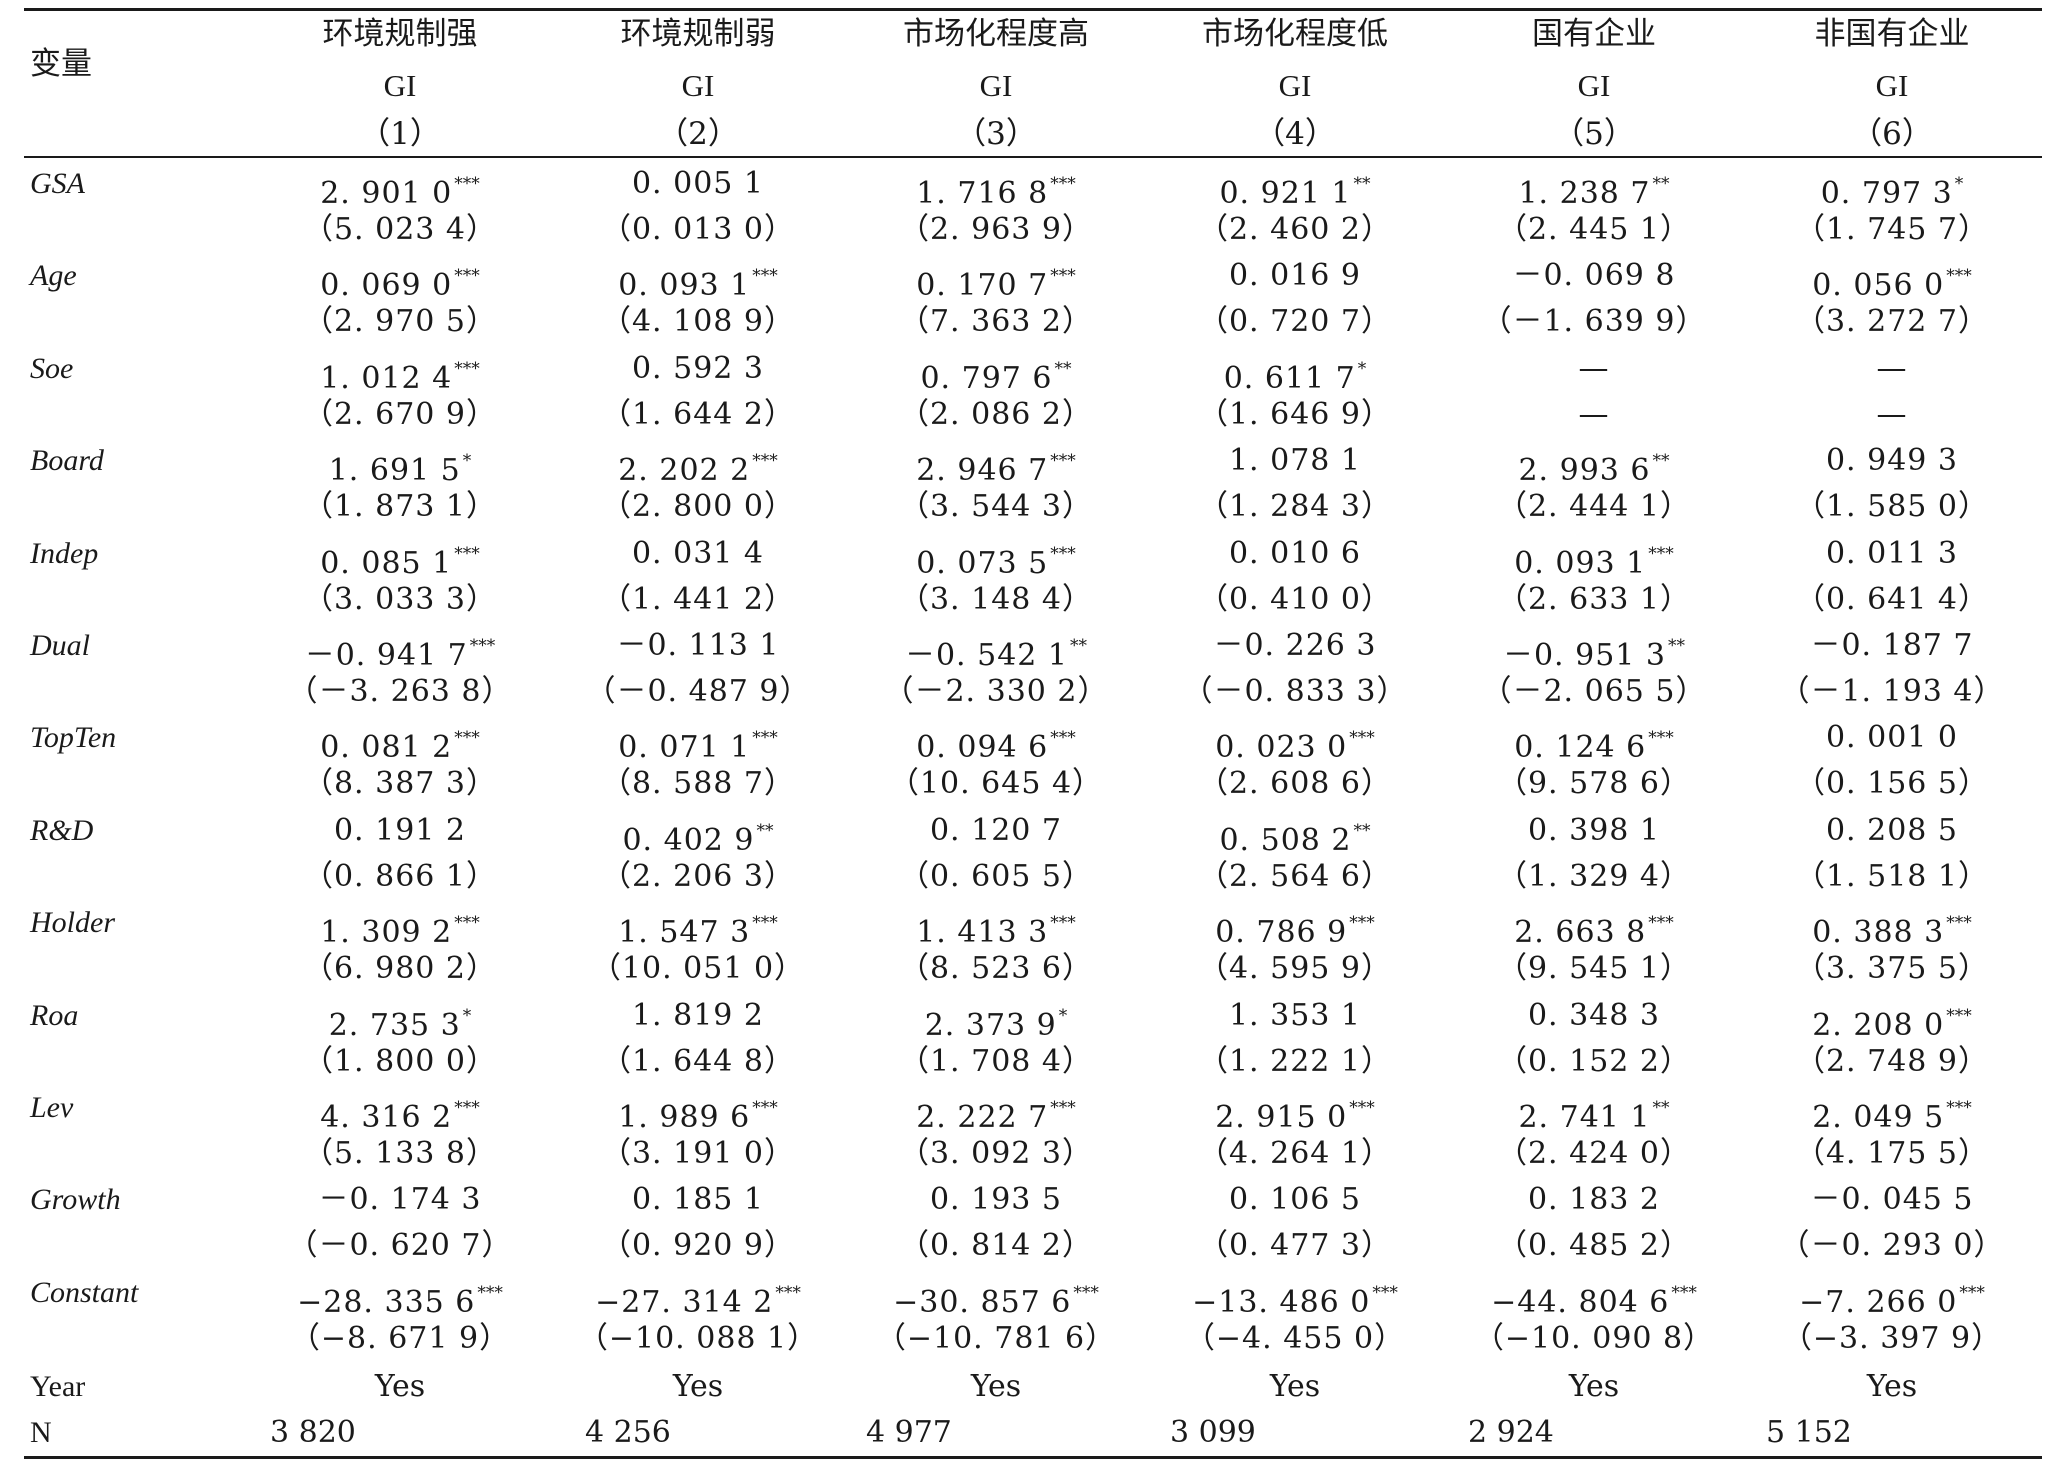 The image size is (2048, 1472). What do you see at coordinates (1892, 1200) in the screenshot?
I see `coefficient-value: －0. 045 5` at bounding box center [1892, 1200].